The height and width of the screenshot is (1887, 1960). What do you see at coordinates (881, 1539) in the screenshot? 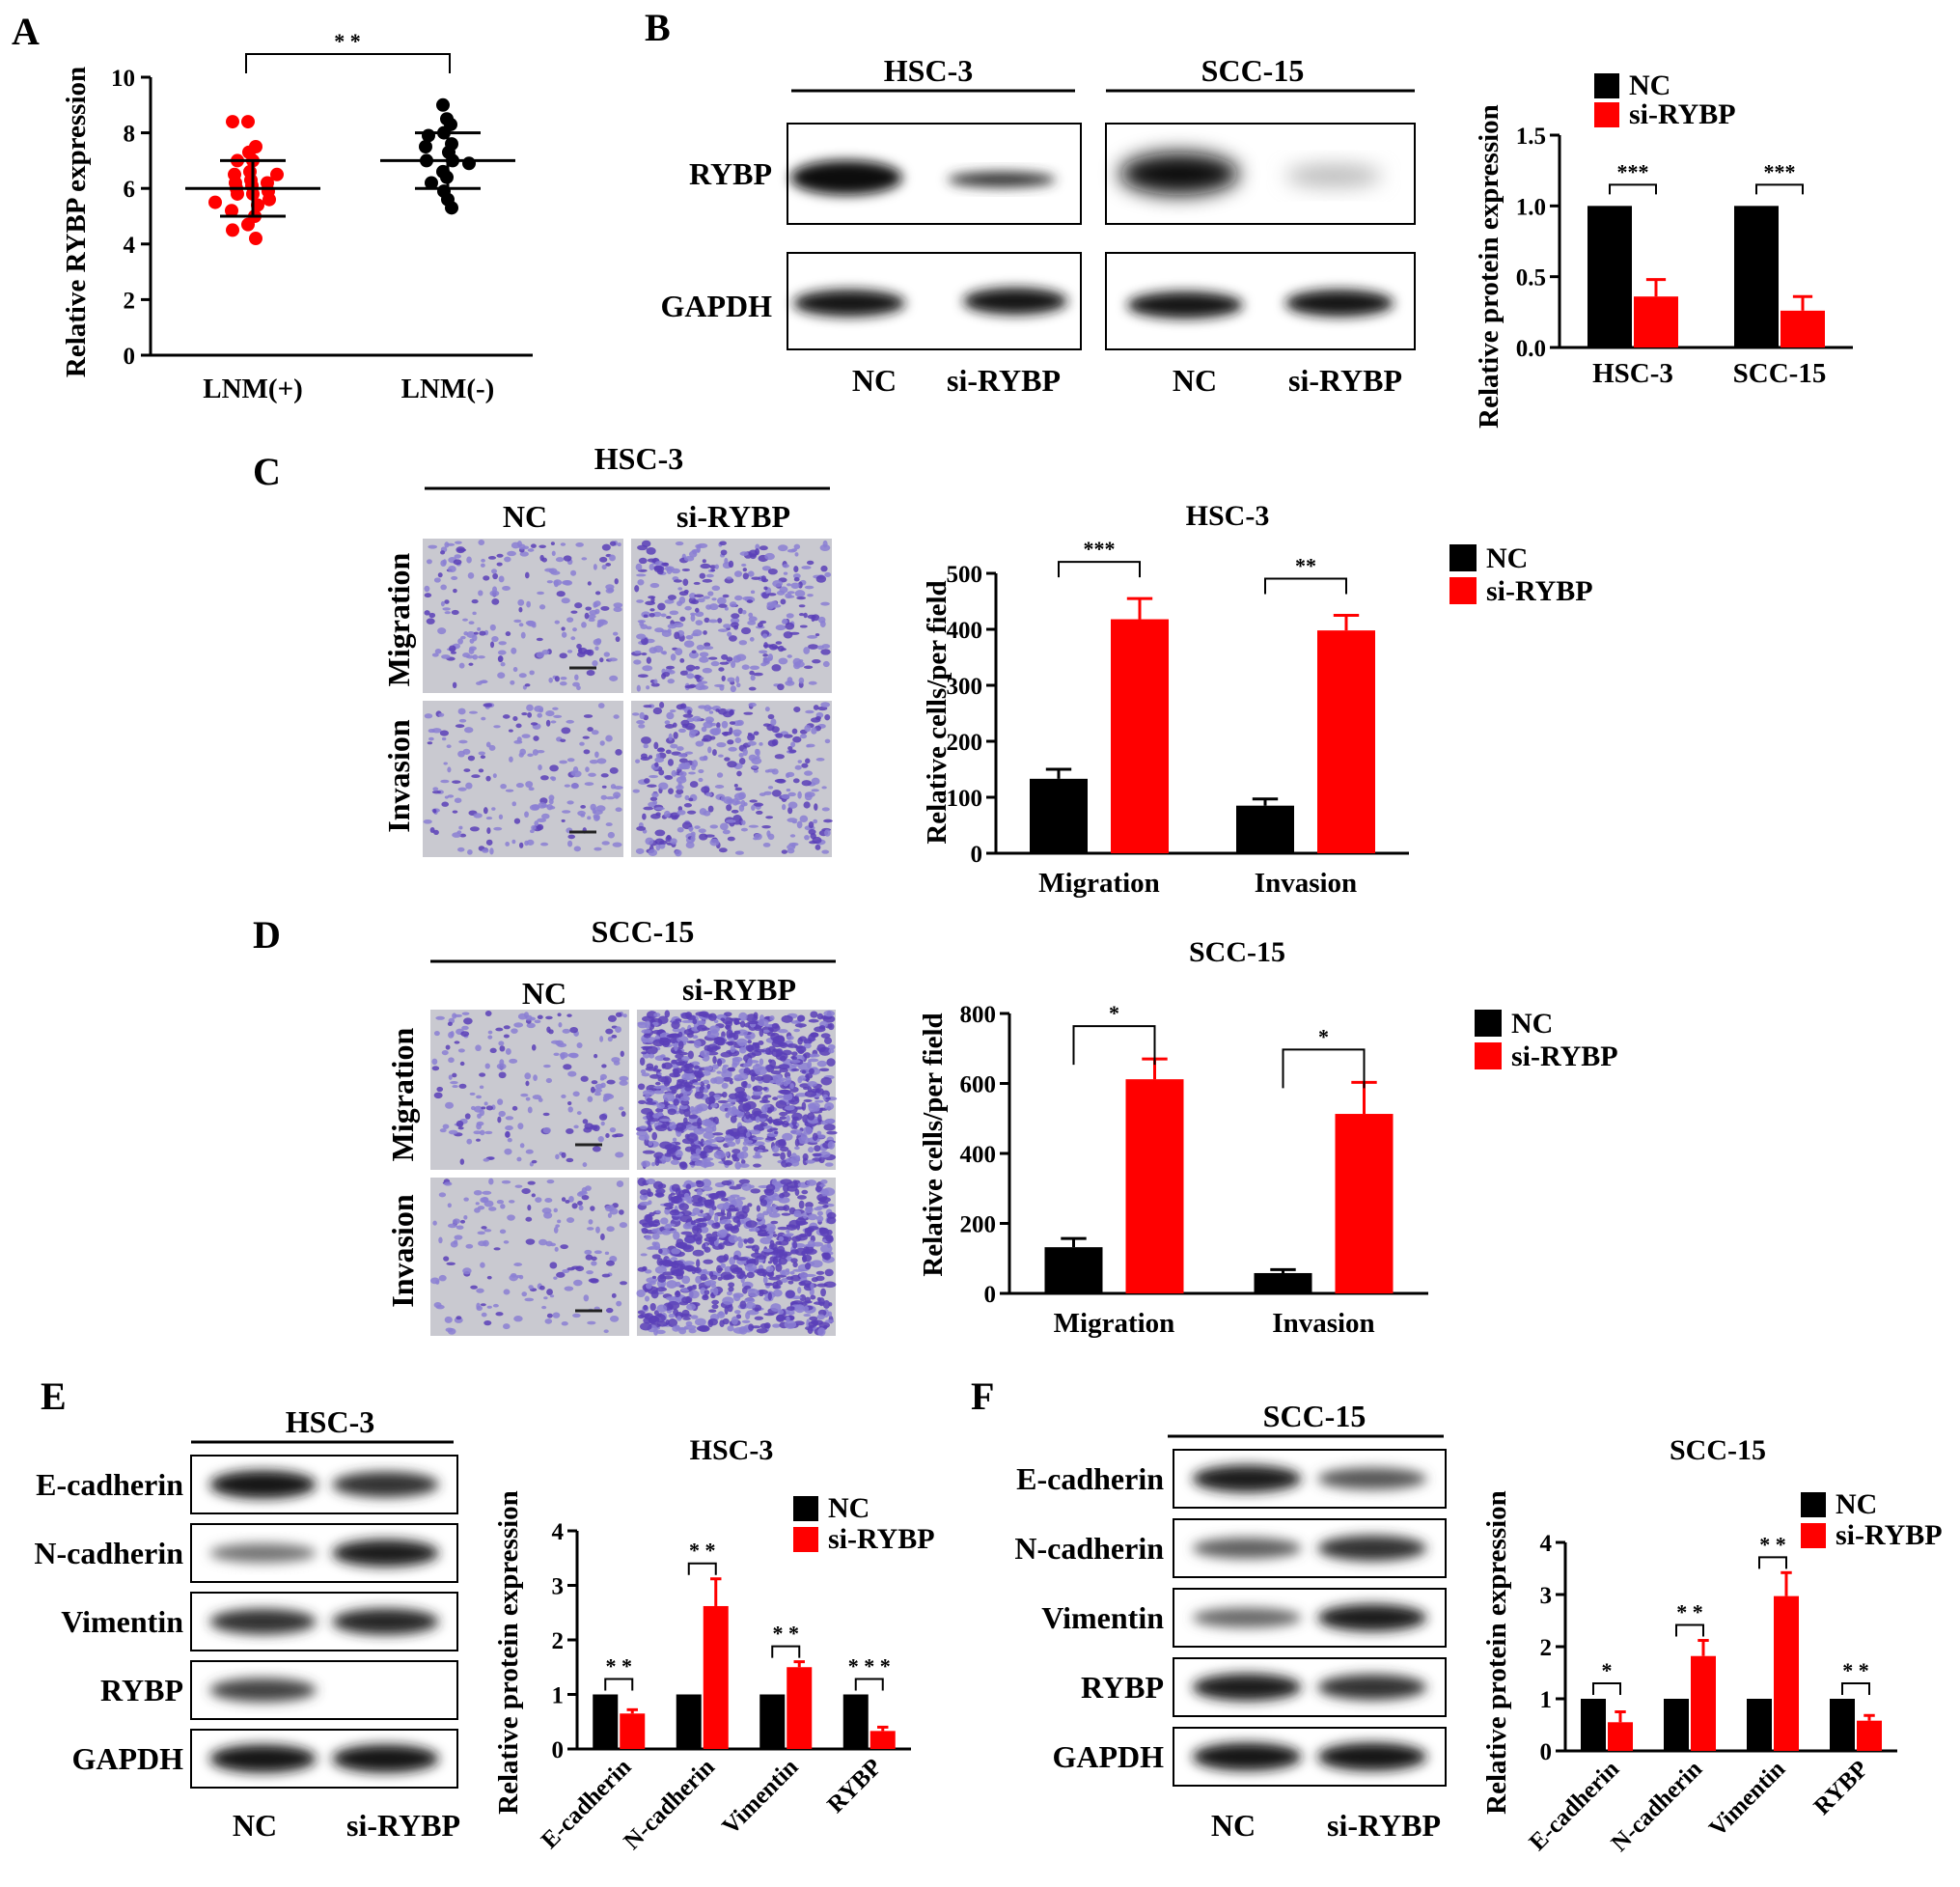
I see `panel-e-legend-label: si-RYBP` at bounding box center [881, 1539].